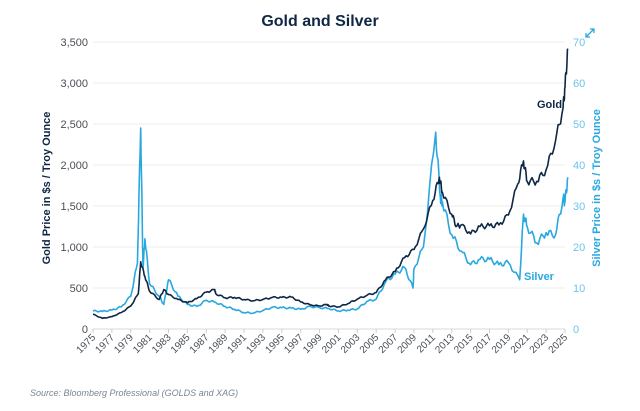  Describe the element at coordinates (502, 344) in the screenshot. I see `x-tick-label: 2019` at that location.